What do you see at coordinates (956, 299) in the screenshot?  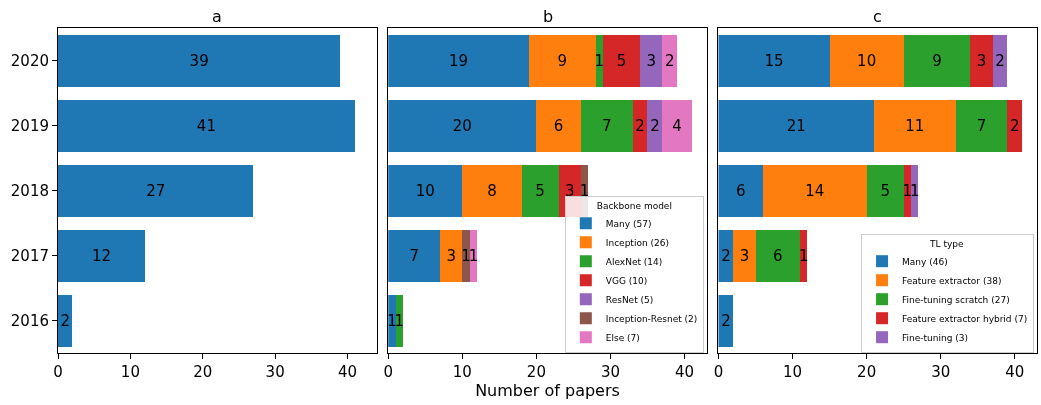 I see `legend-label: Fine-tuning scratch (27)` at bounding box center [956, 299].